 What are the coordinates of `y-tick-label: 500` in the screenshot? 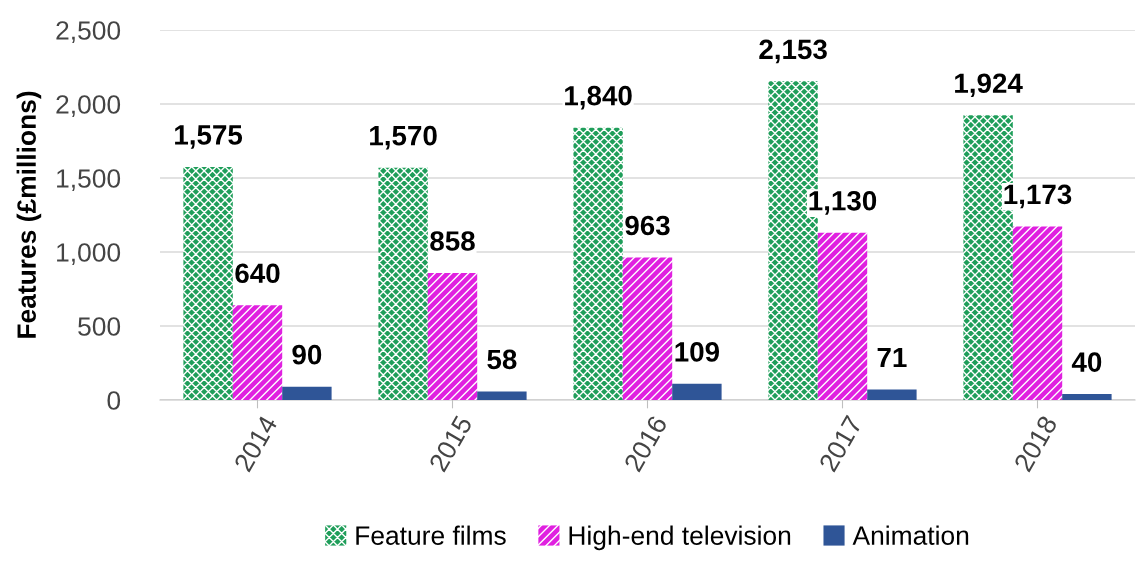 It's located at (99, 326).